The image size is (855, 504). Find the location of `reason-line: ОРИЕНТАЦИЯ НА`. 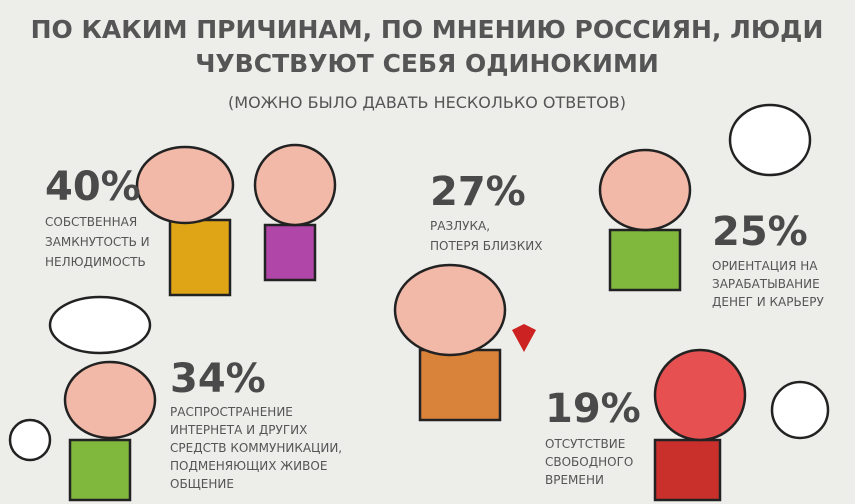

reason-line: ОРИЕНТАЦИЯ НА is located at coordinates (765, 266).